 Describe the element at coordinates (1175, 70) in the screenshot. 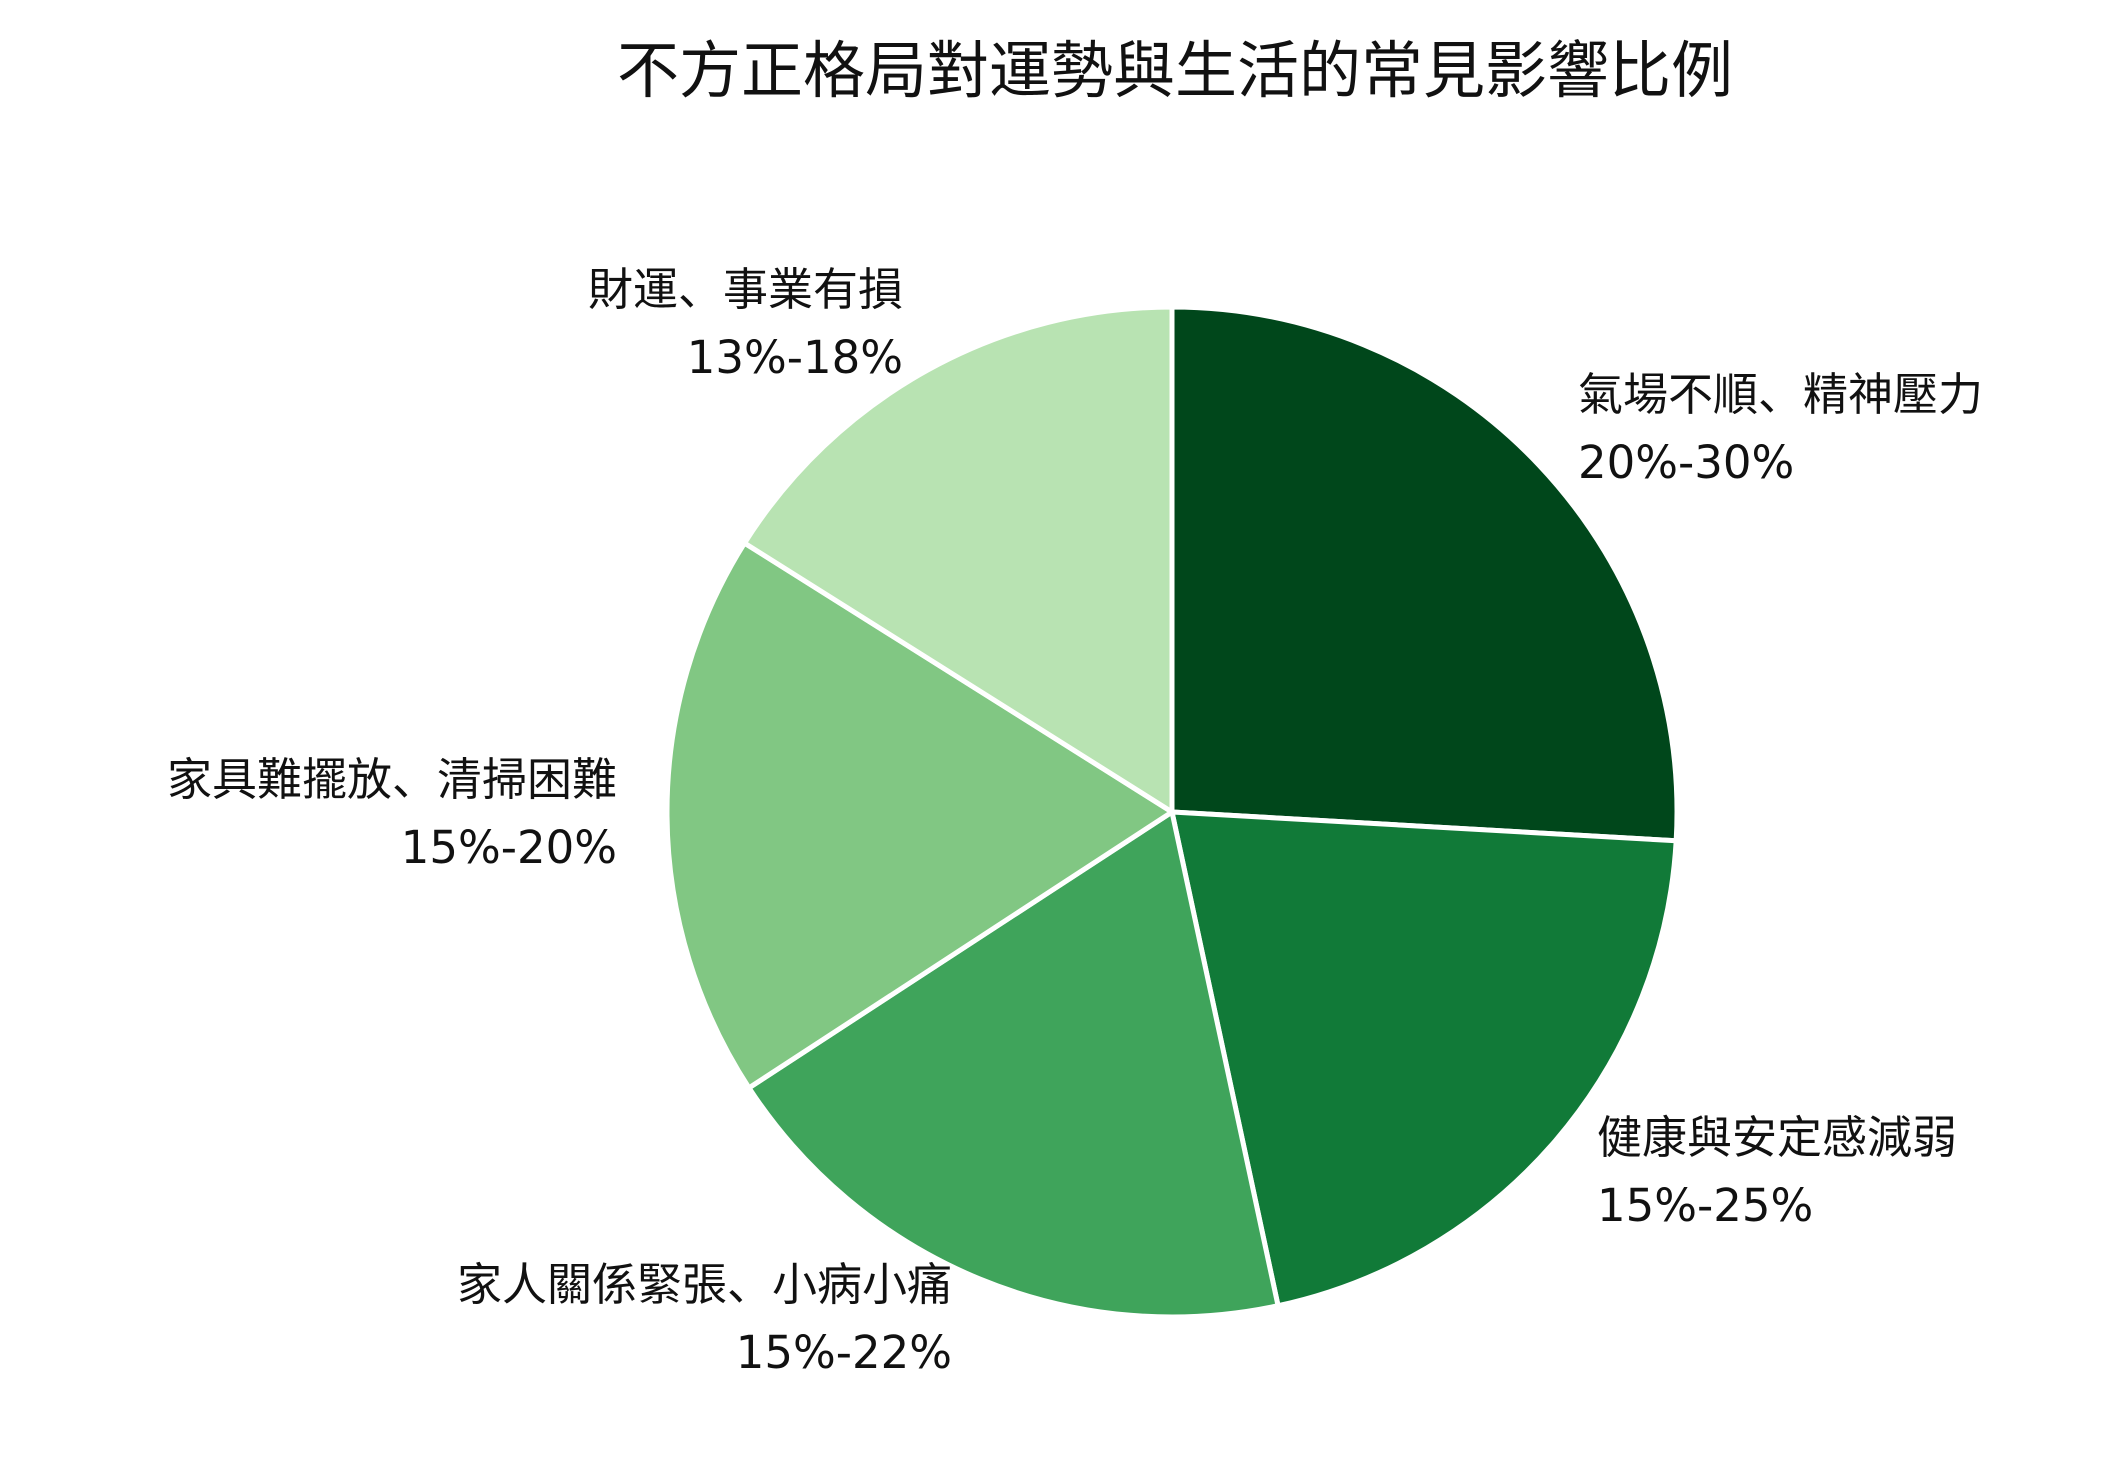

I see `chart-title: 不方正格局對運勢與生活的常見影響比例` at that location.